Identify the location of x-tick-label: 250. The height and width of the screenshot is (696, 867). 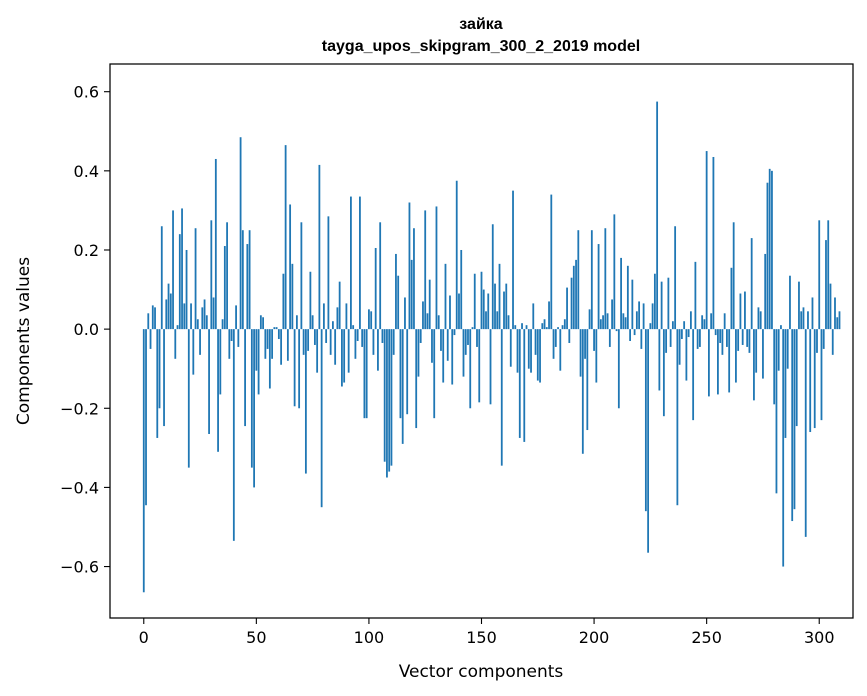
(706, 637).